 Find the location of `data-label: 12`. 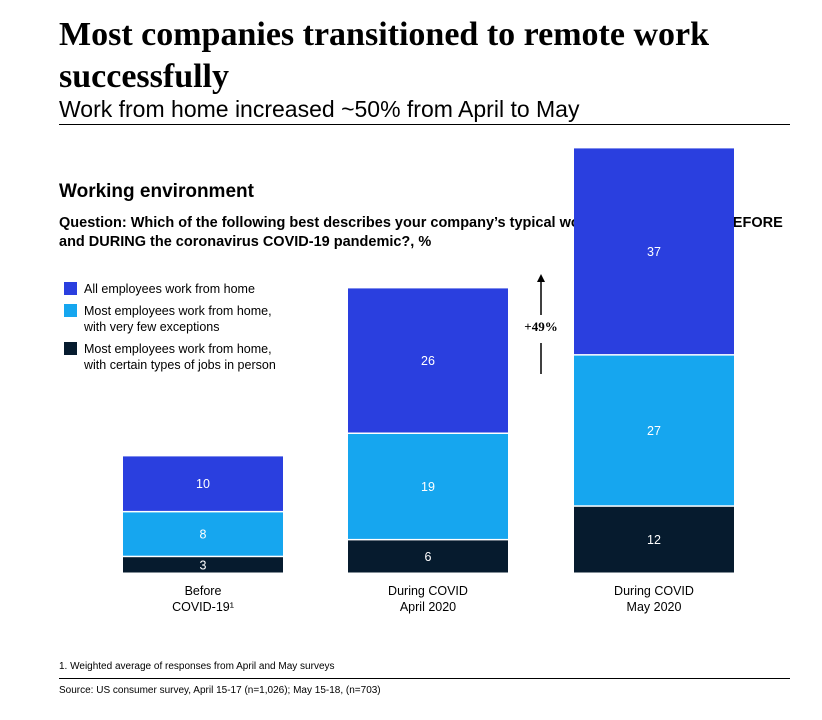

data-label: 12 is located at coordinates (654, 540).